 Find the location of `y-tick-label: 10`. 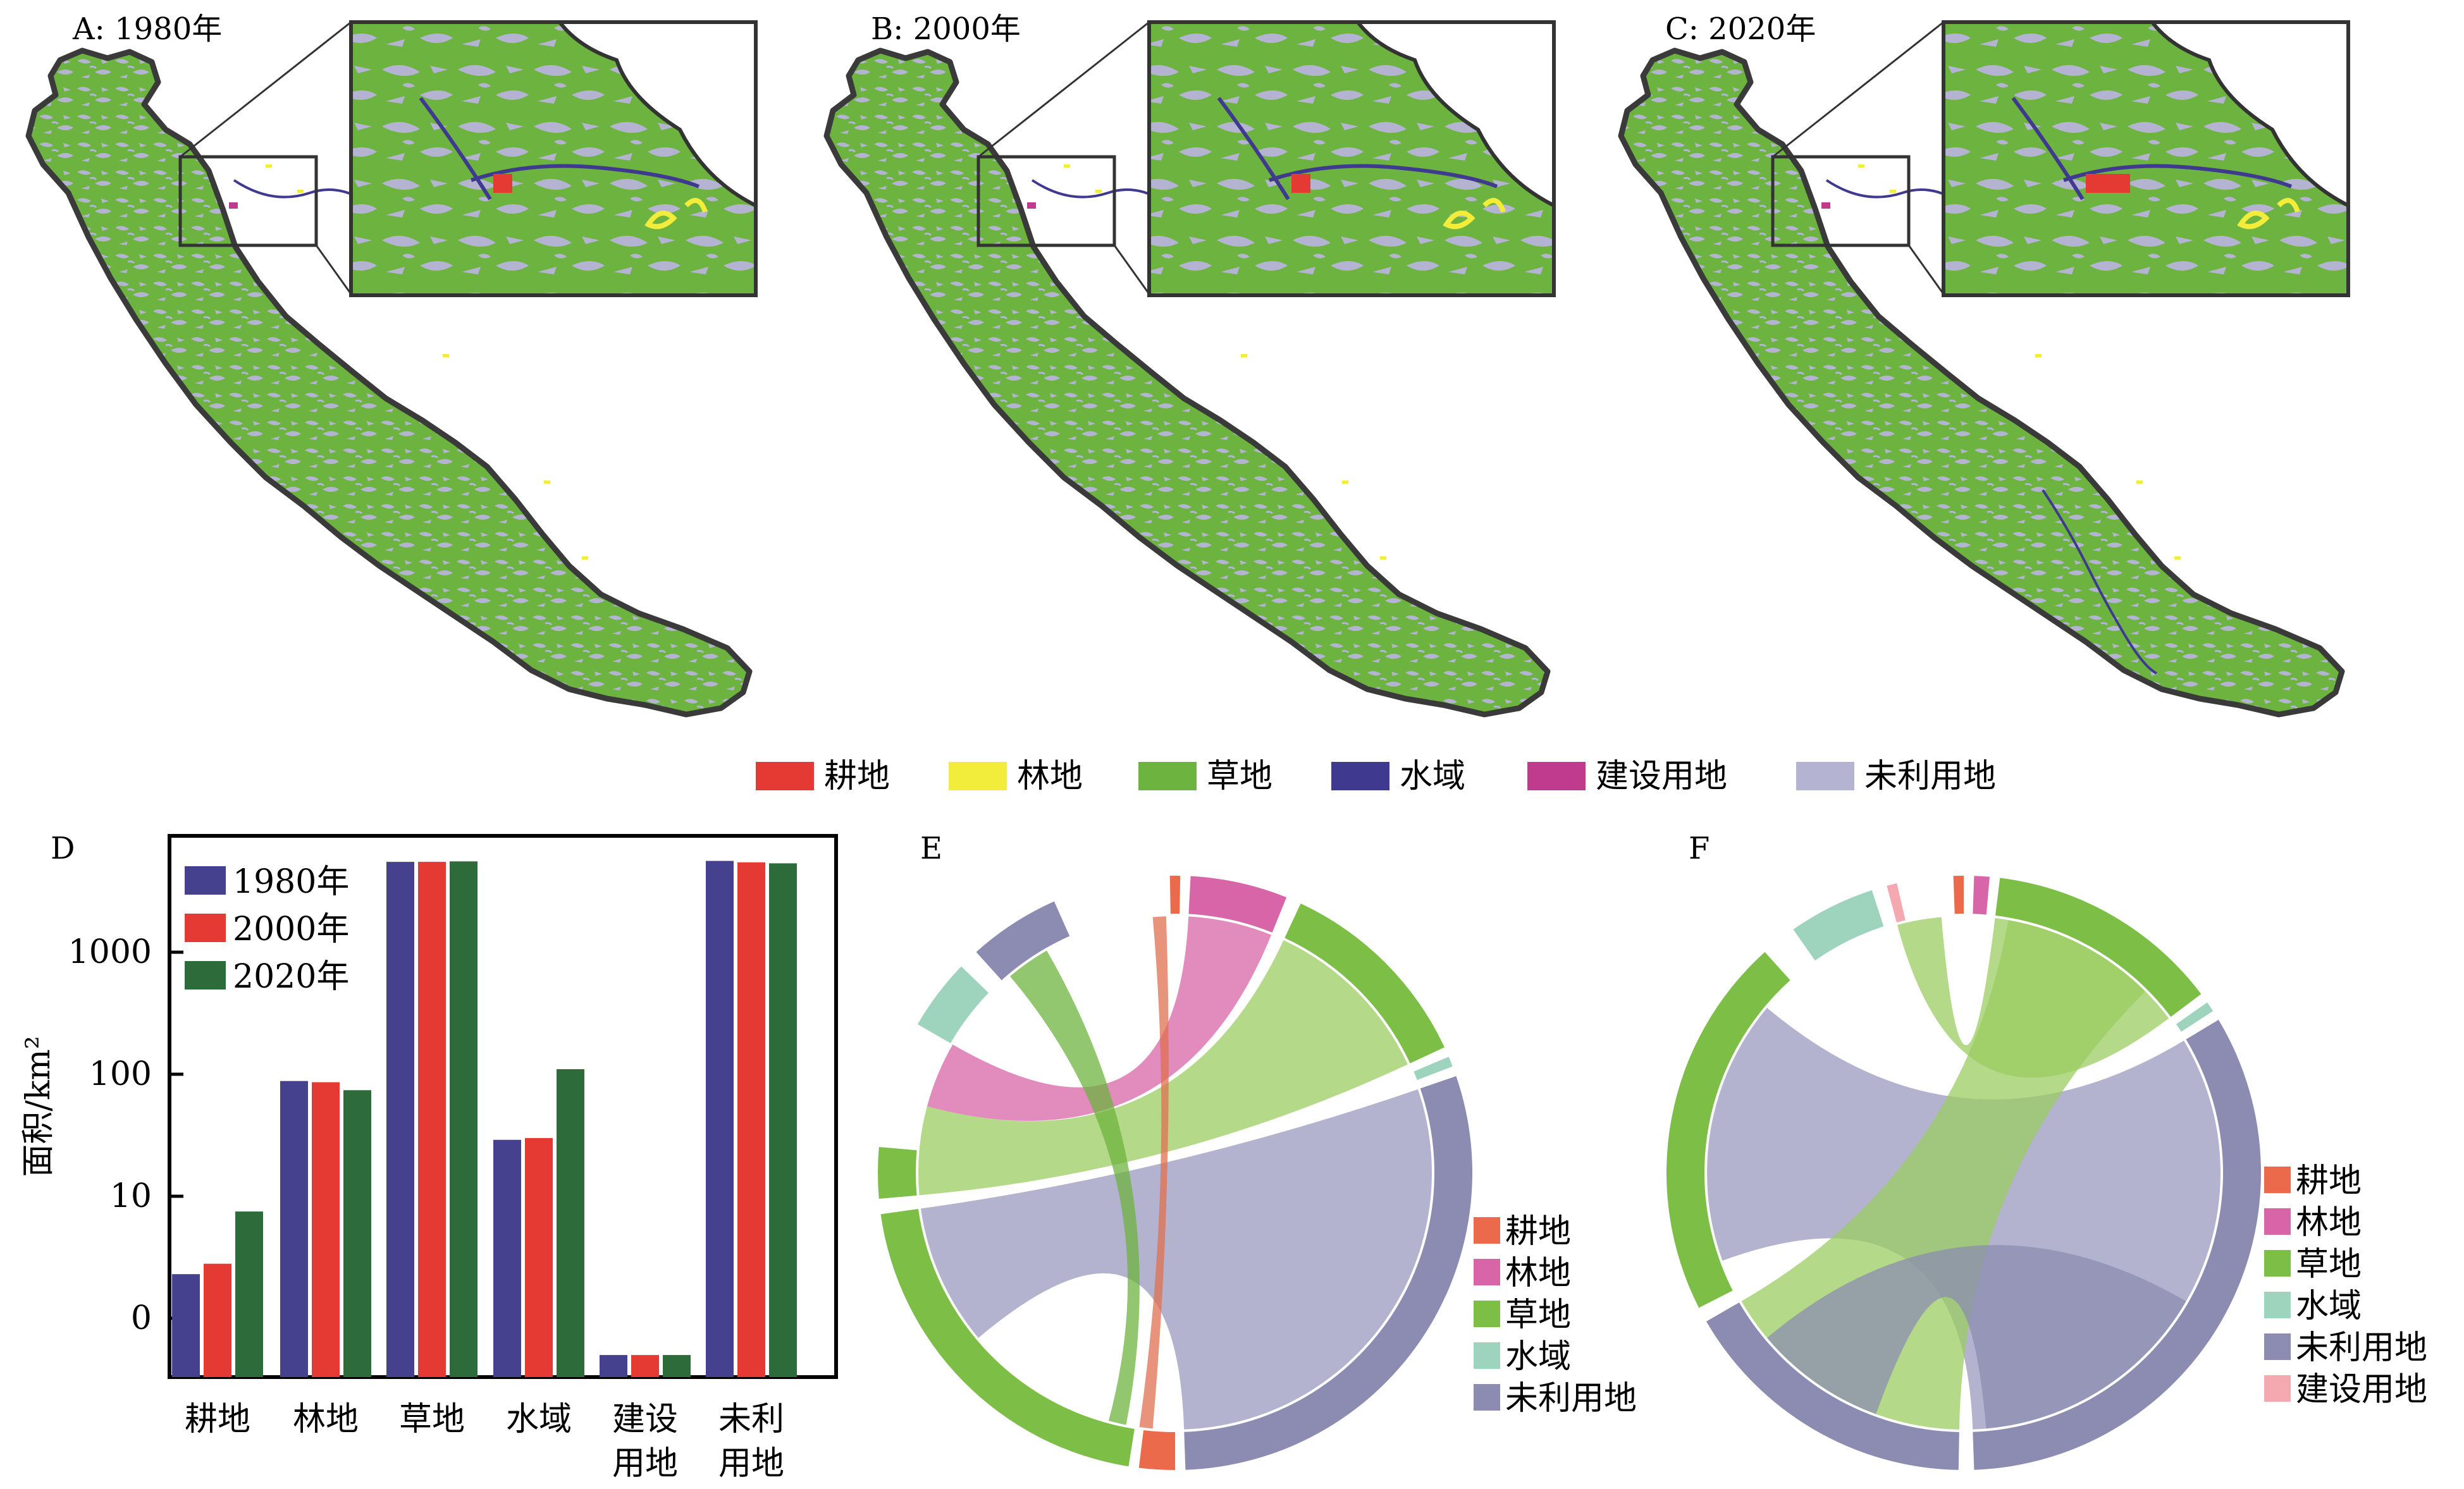

y-tick-label: 10 is located at coordinates (131, 1196).